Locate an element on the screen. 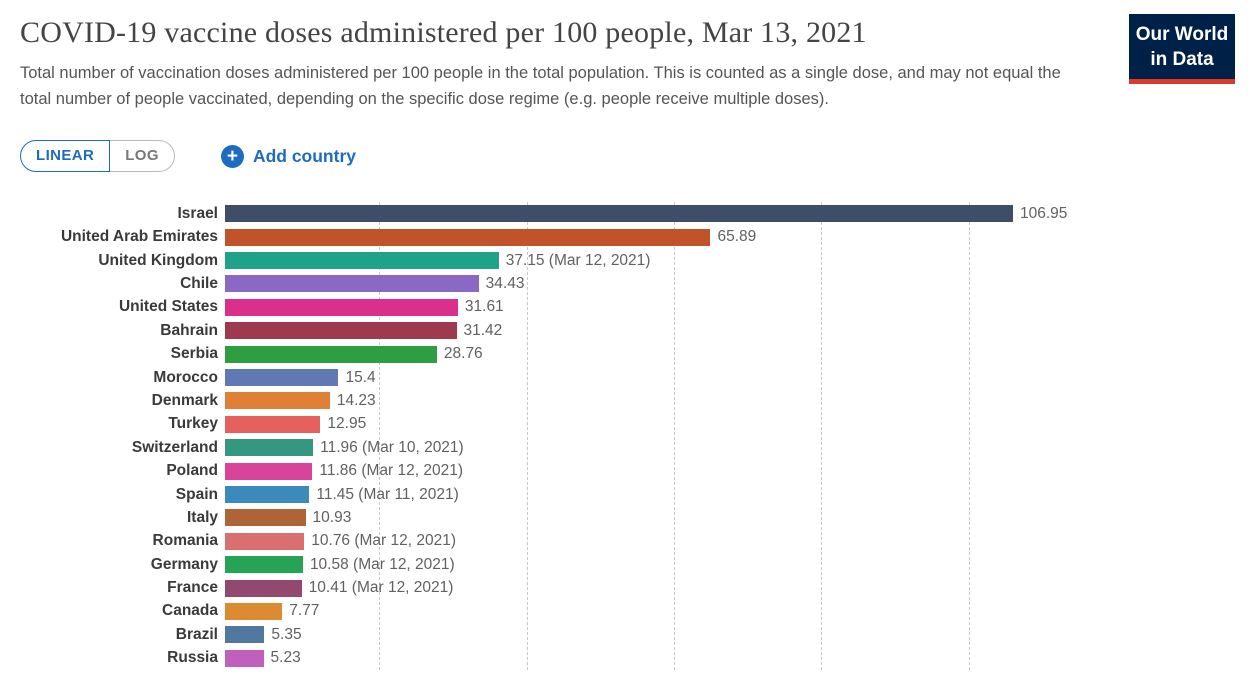 The height and width of the screenshot is (697, 1250). value-label: 31.42 is located at coordinates (483, 330).